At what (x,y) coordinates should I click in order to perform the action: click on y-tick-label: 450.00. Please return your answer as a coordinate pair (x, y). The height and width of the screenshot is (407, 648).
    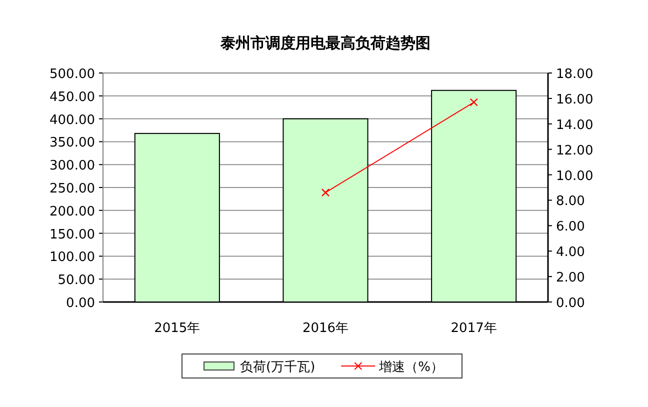
    Looking at the image, I should click on (72, 97).